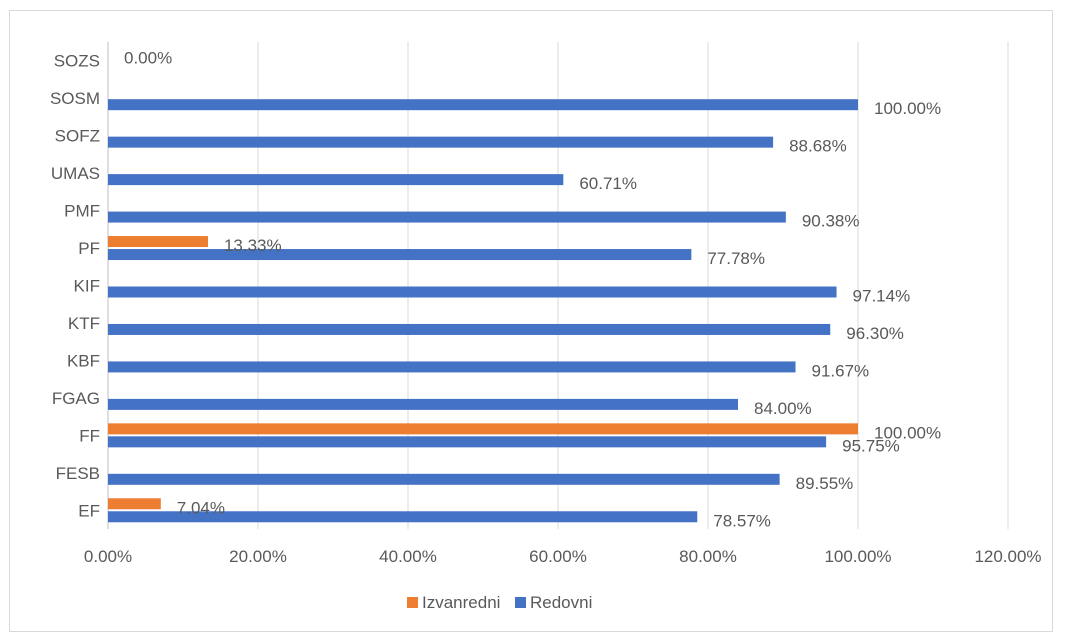  Describe the element at coordinates (875, 333) in the screenshot. I see `data-label-redovni: 96.30%` at that location.